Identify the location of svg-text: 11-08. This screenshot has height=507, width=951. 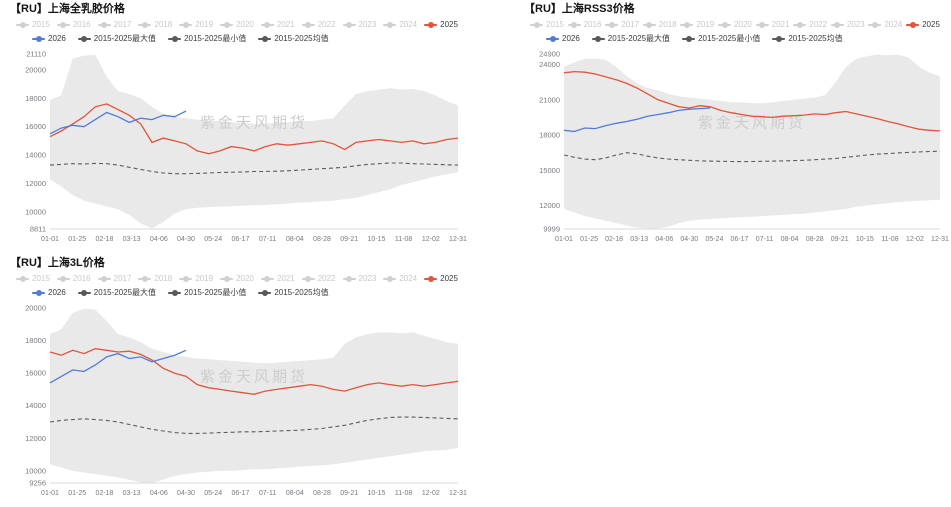
(403, 239).